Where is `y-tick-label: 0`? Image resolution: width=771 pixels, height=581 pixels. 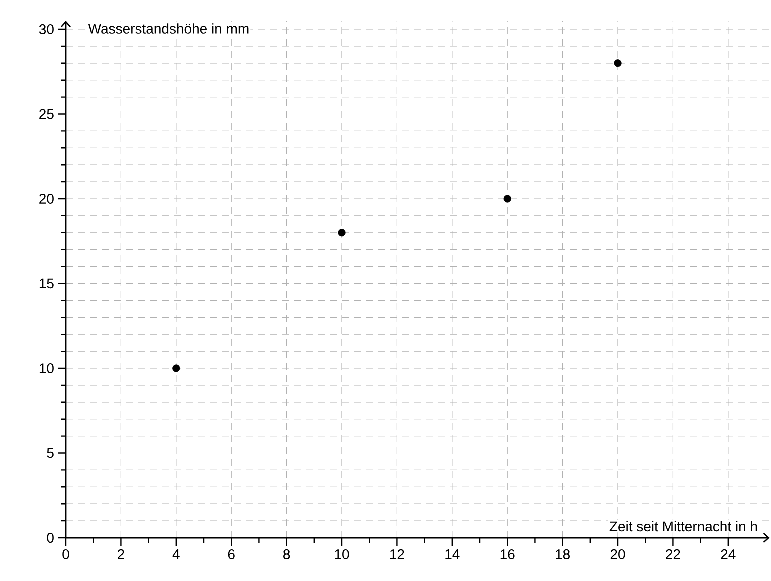
y-tick-label: 0 is located at coordinates (50, 538).